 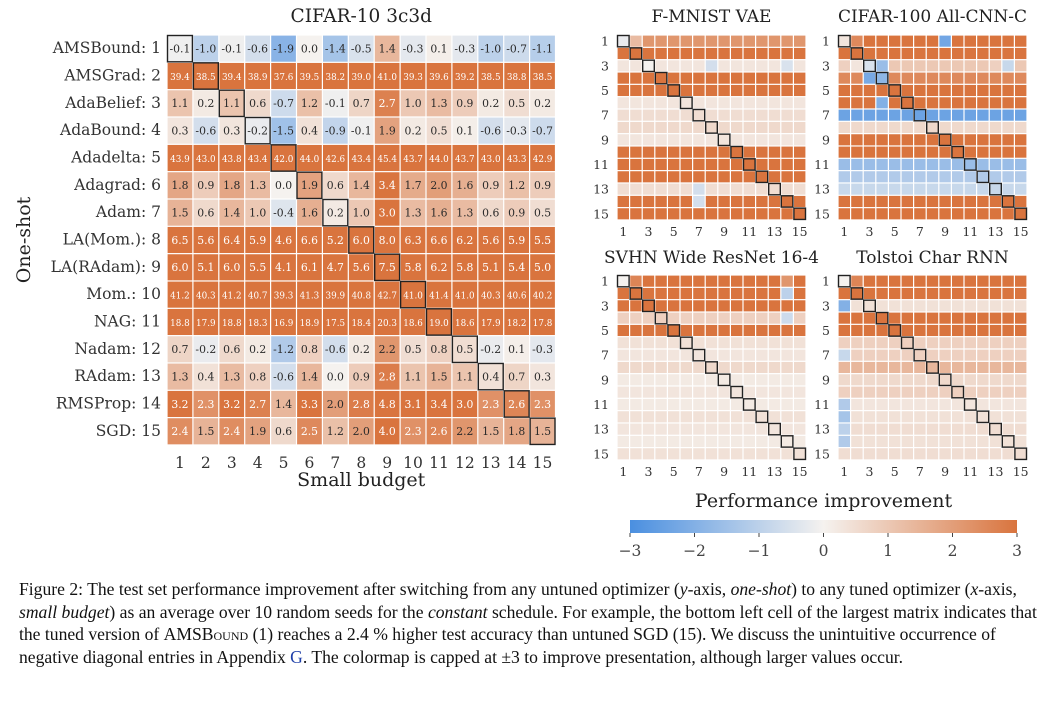 I want to click on colorbar-label: Performance improvement, so click(x=824, y=501).